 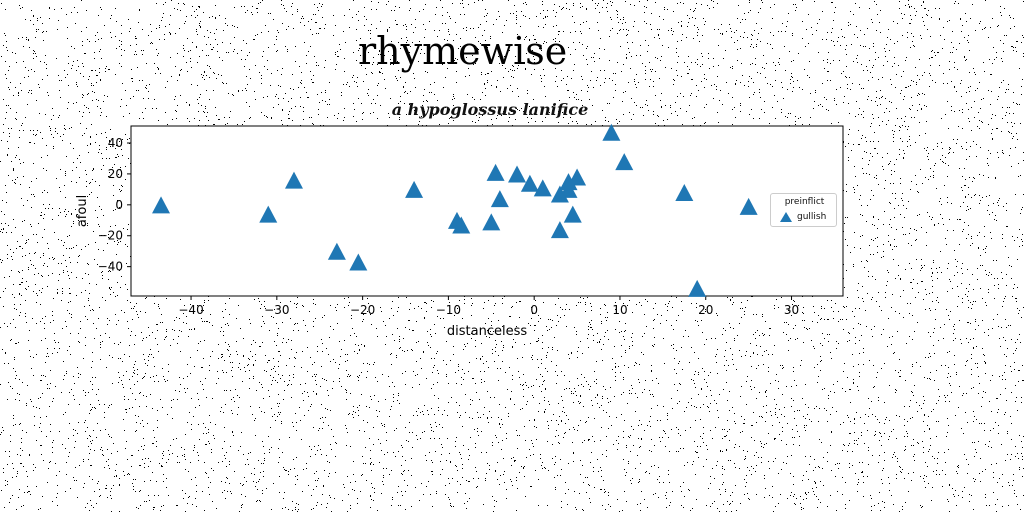 What do you see at coordinates (114, 205) in the screenshot?
I see `y-axis: −40 −20 0 20 40` at bounding box center [114, 205].